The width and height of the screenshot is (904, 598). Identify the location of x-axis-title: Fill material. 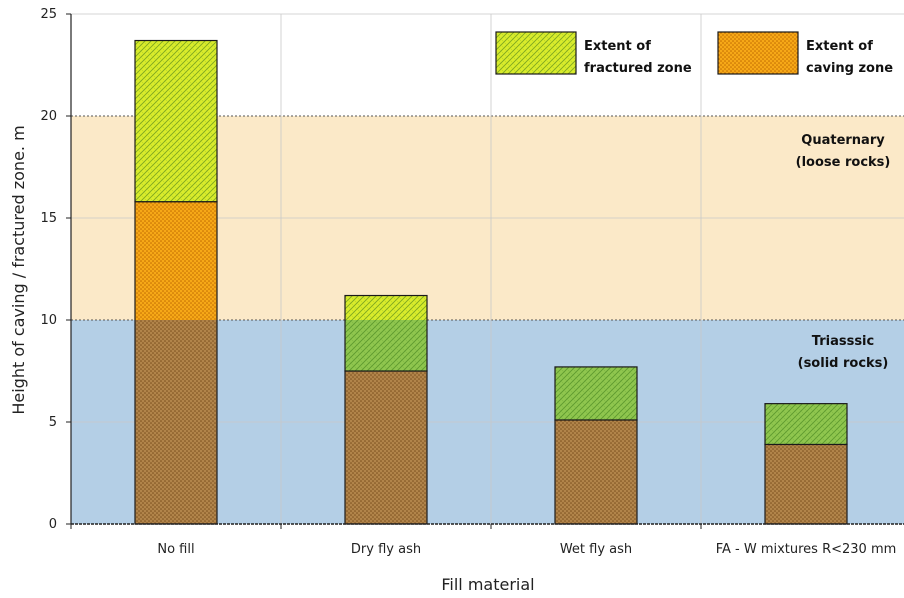
(487, 584).